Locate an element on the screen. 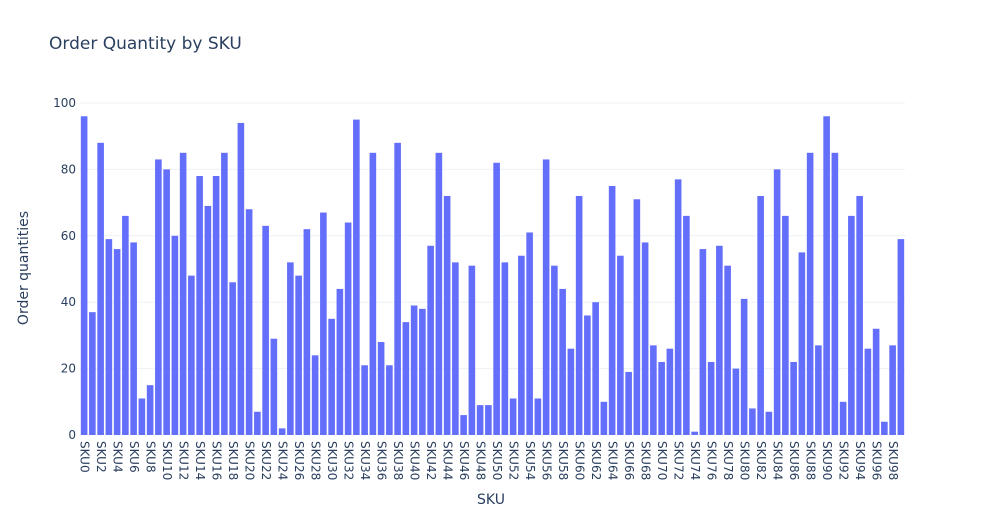  bar-sku7 is located at coordinates (142, 416).